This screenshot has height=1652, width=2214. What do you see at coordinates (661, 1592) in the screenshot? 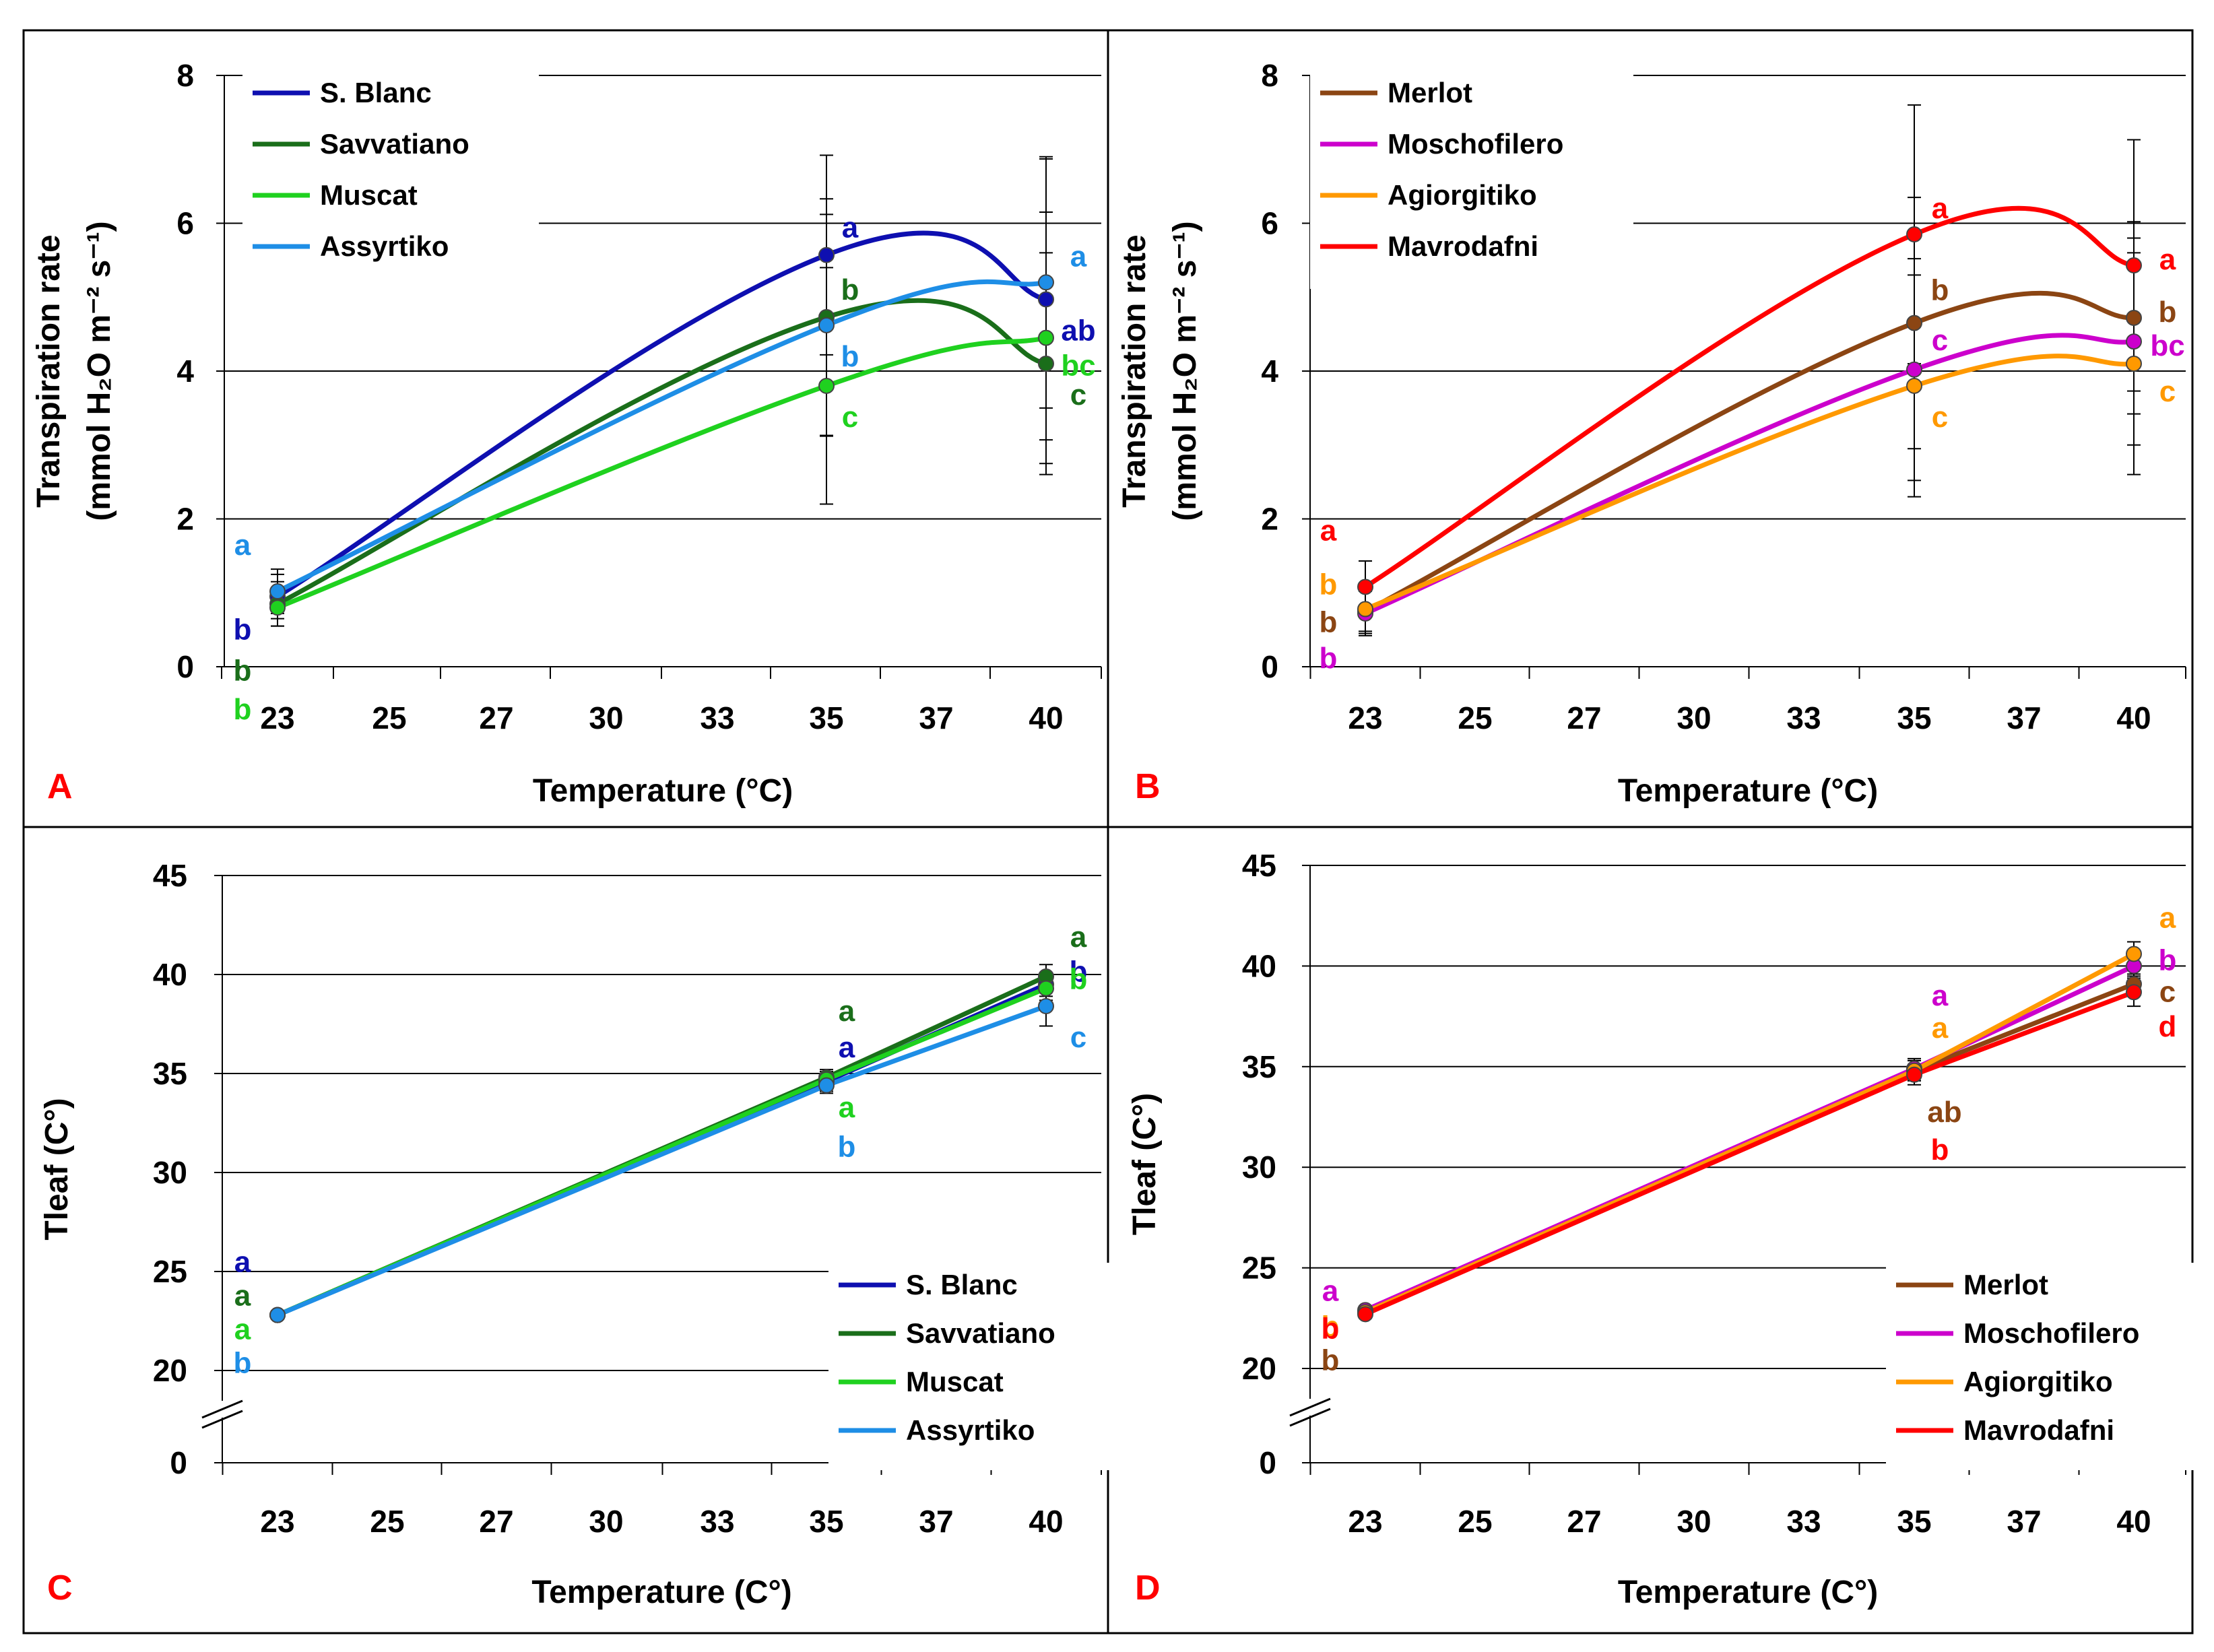
I see `x-axis-title: Temperature (C°)` at bounding box center [661, 1592].